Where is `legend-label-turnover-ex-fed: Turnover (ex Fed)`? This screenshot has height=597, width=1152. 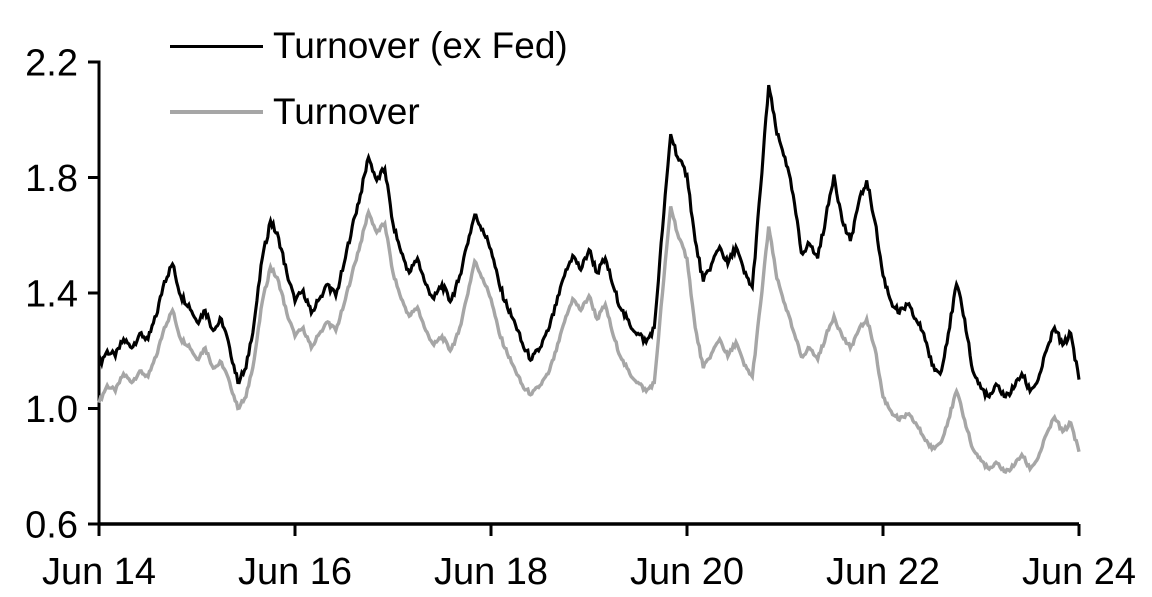
legend-label-turnover-ex-fed: Turnover (ex Fed) is located at coordinates (420, 45).